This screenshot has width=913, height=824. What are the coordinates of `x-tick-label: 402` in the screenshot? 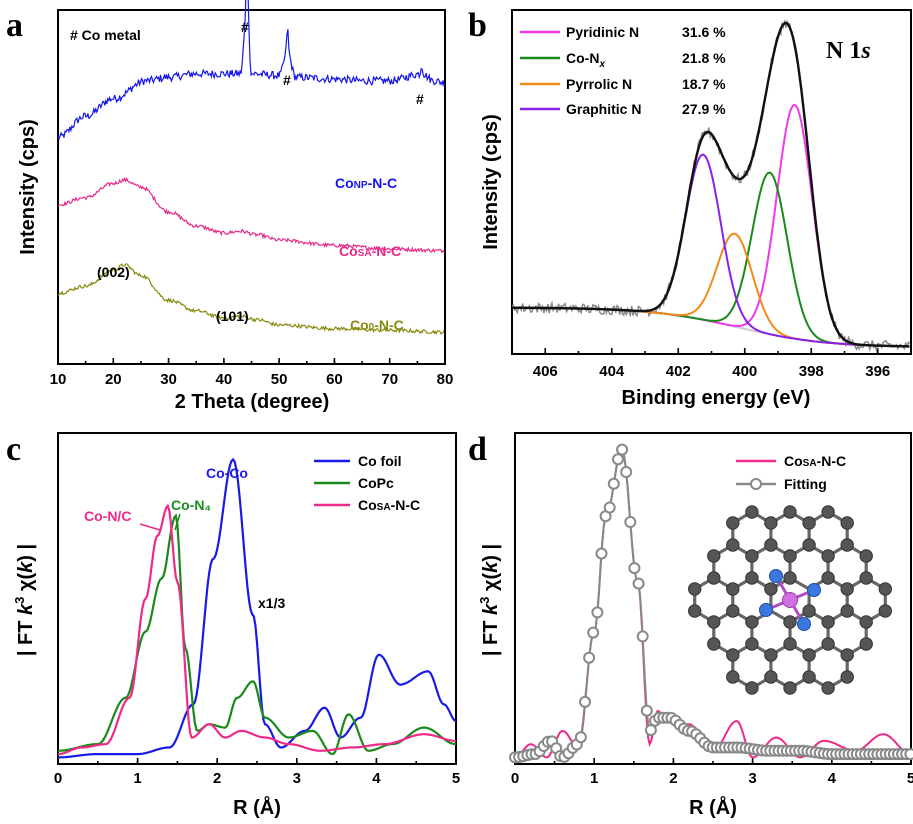 It's located at (678, 371).